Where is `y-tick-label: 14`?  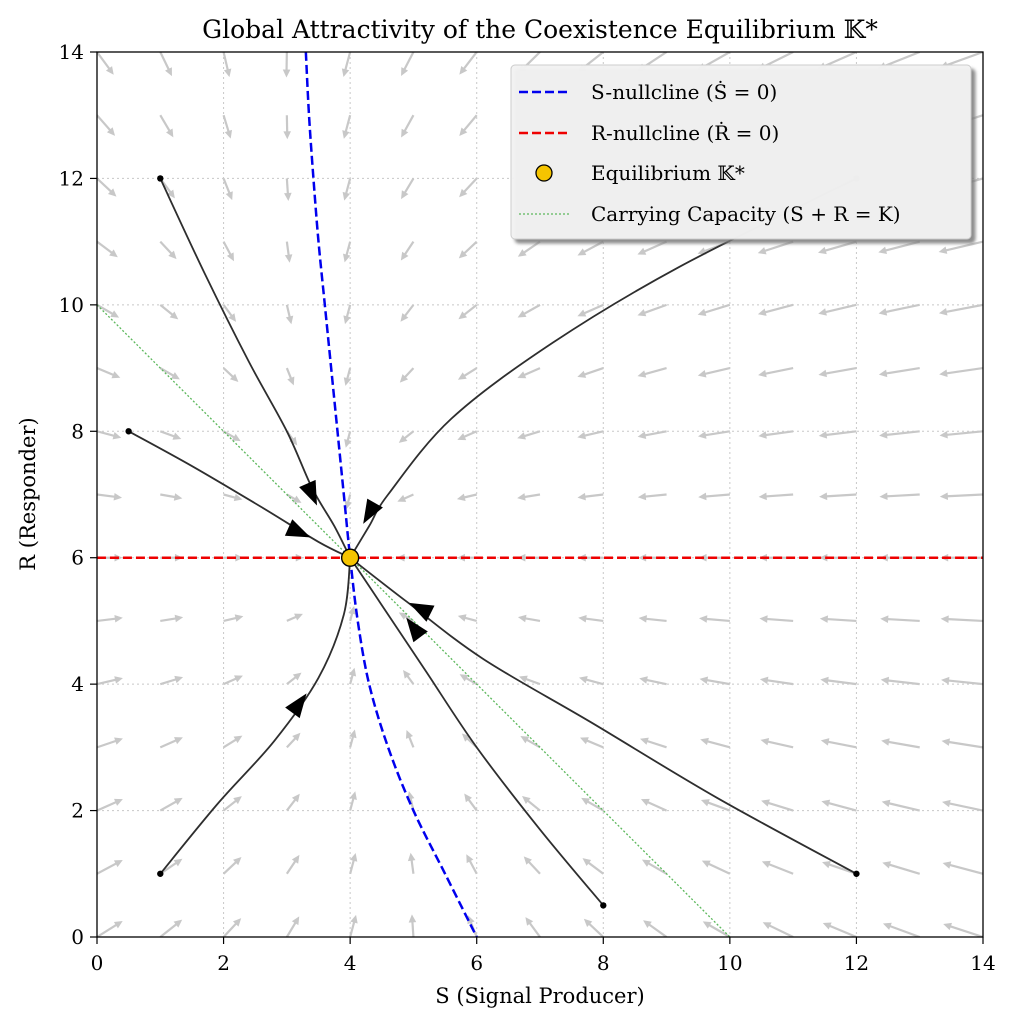 y-tick-label: 14 is located at coordinates (71, 52).